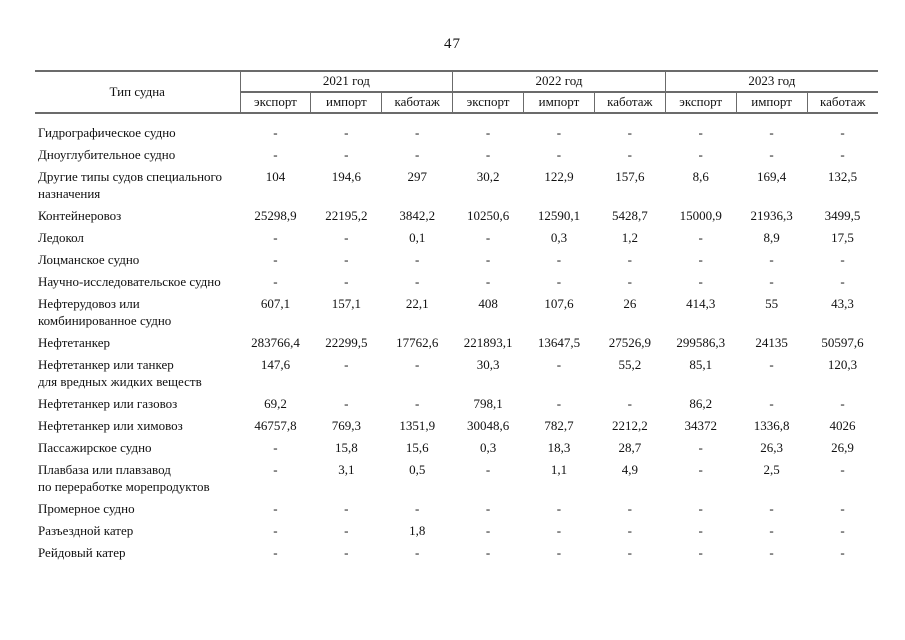 Image resolution: width=905 pixels, height=640 pixels. I want to click on value-cell: 15,6, so click(417, 447).